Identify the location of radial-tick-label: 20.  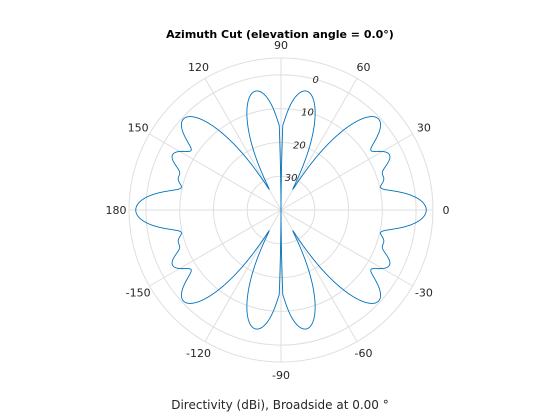
(299, 145).